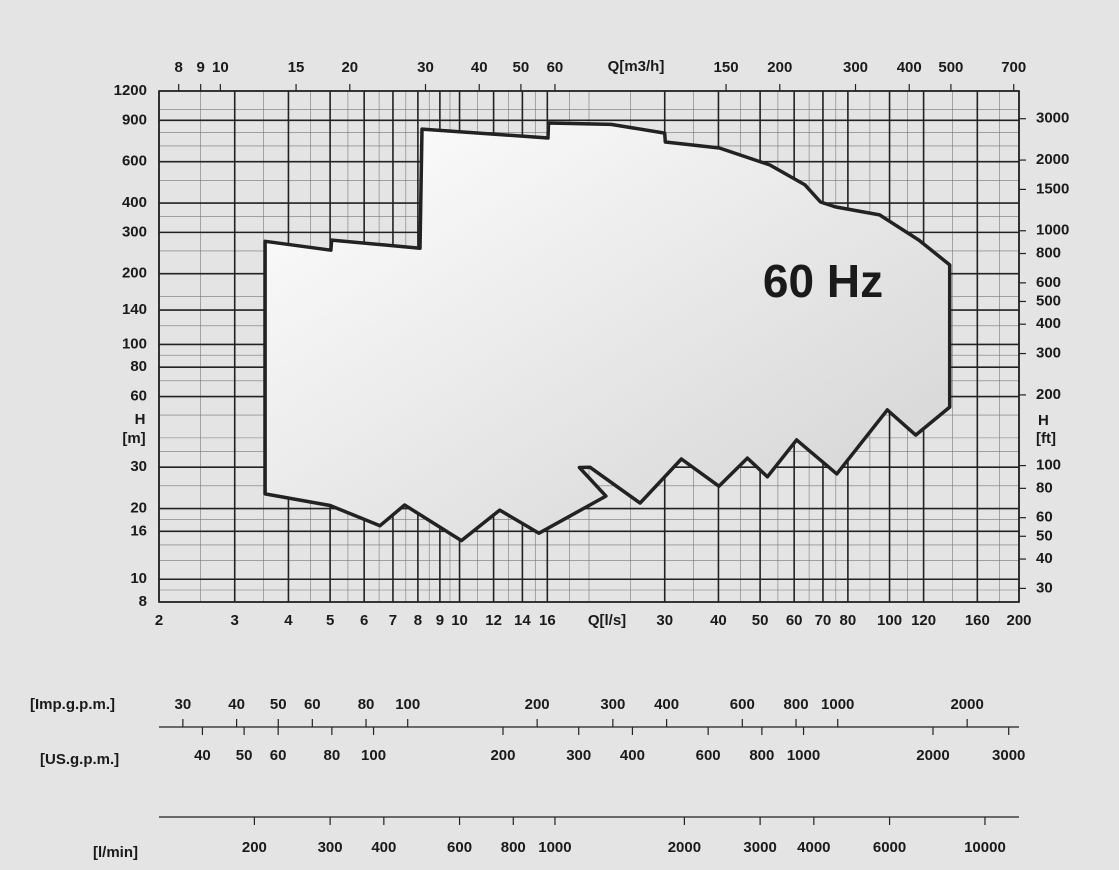 Image resolution: width=1119 pixels, height=870 pixels. Describe the element at coordinates (636, 66) in the screenshot. I see `x2-axis-label: Q[m3/h]` at that location.